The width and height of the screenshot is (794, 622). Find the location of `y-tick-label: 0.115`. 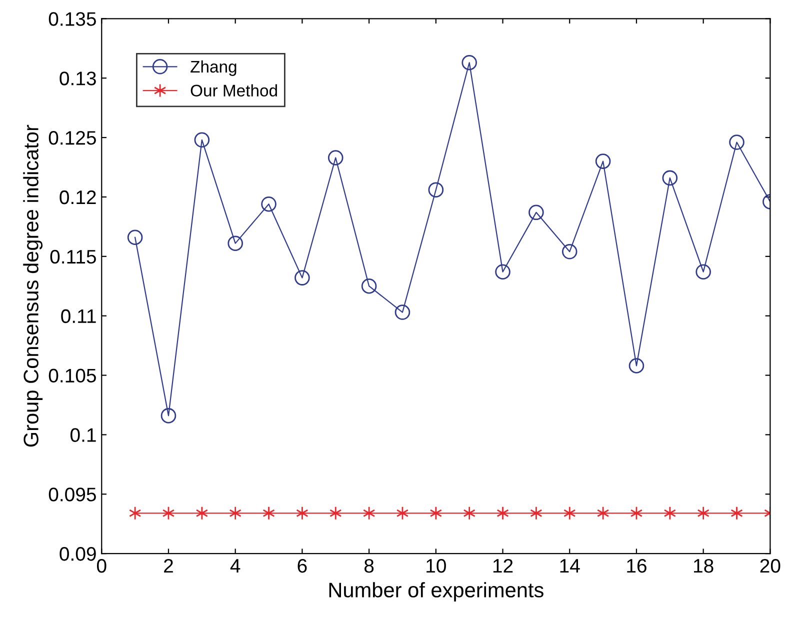

y-tick-label: 0.115 is located at coordinates (73, 257).